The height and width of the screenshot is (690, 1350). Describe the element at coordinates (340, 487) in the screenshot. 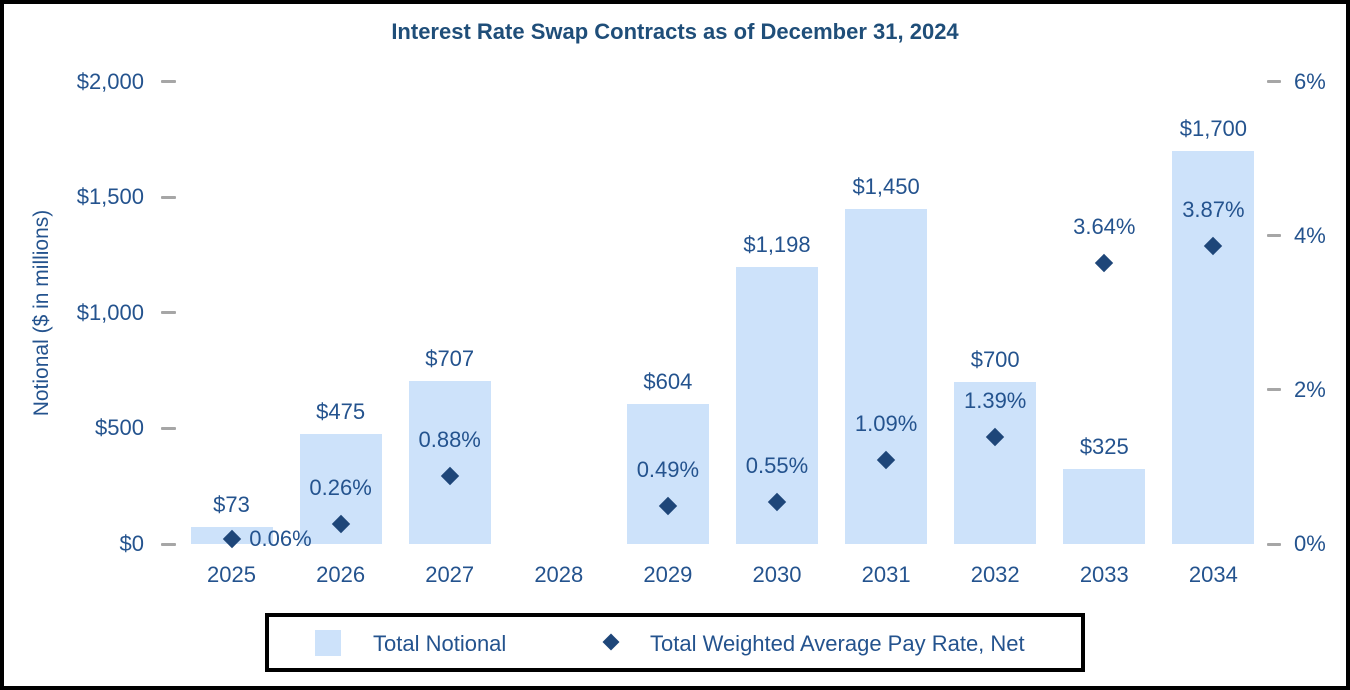

I see `pay-rate-value-label: 0.26%` at that location.